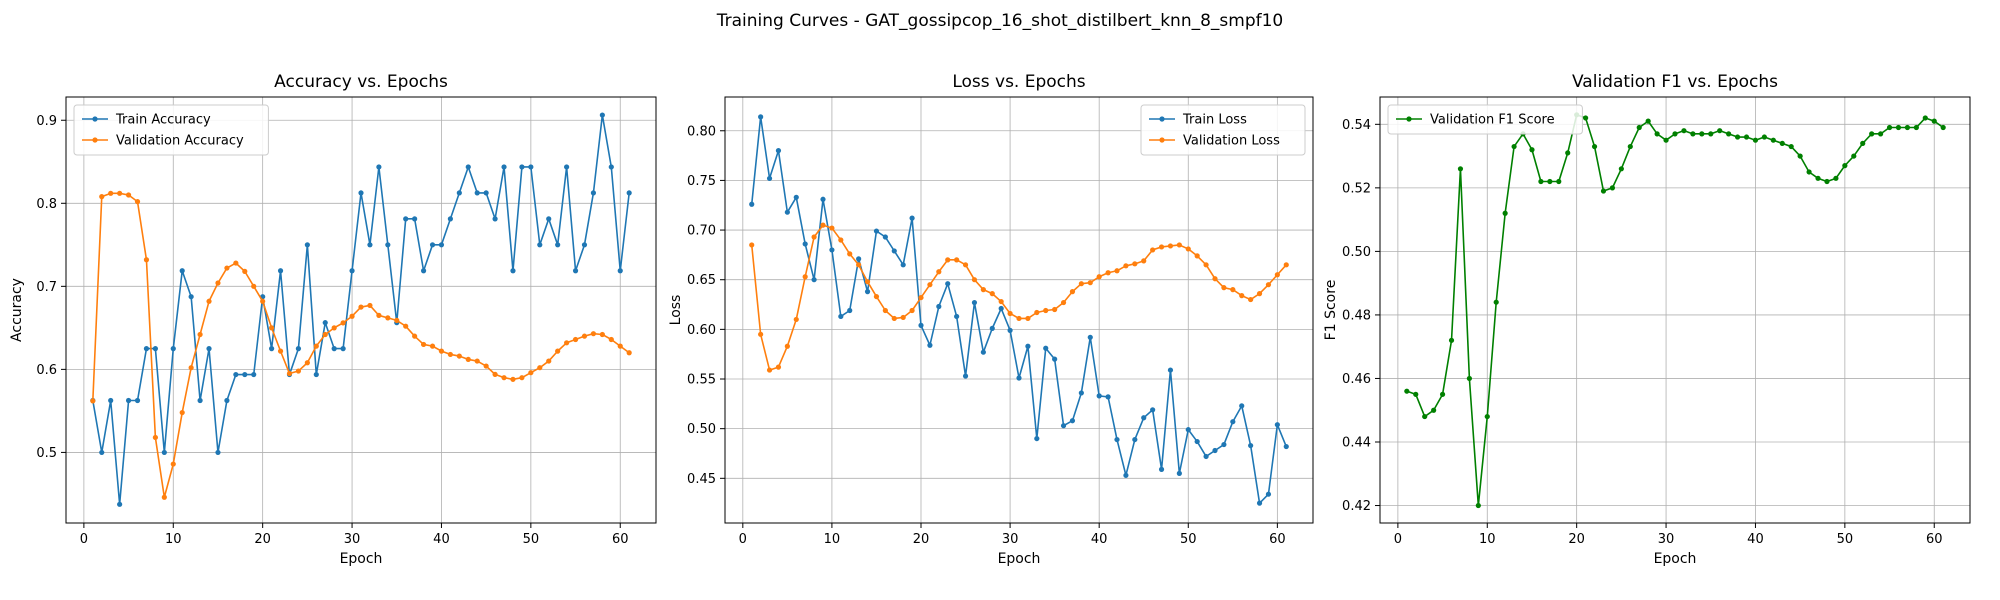 The image size is (2000, 600). I want to click on y-tick-label: 0.5, so click(46, 453).